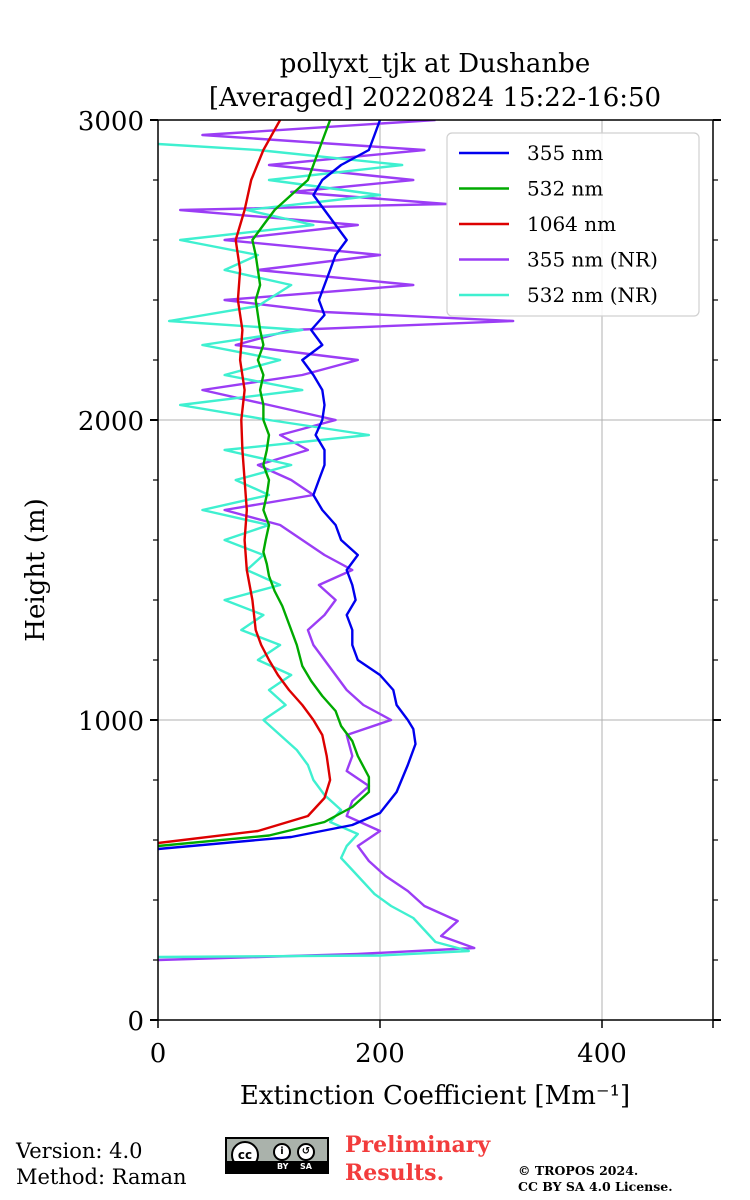 The image size is (750, 1200). What do you see at coordinates (565, 189) in the screenshot?
I see `legend-label-1: 532 nm` at bounding box center [565, 189].